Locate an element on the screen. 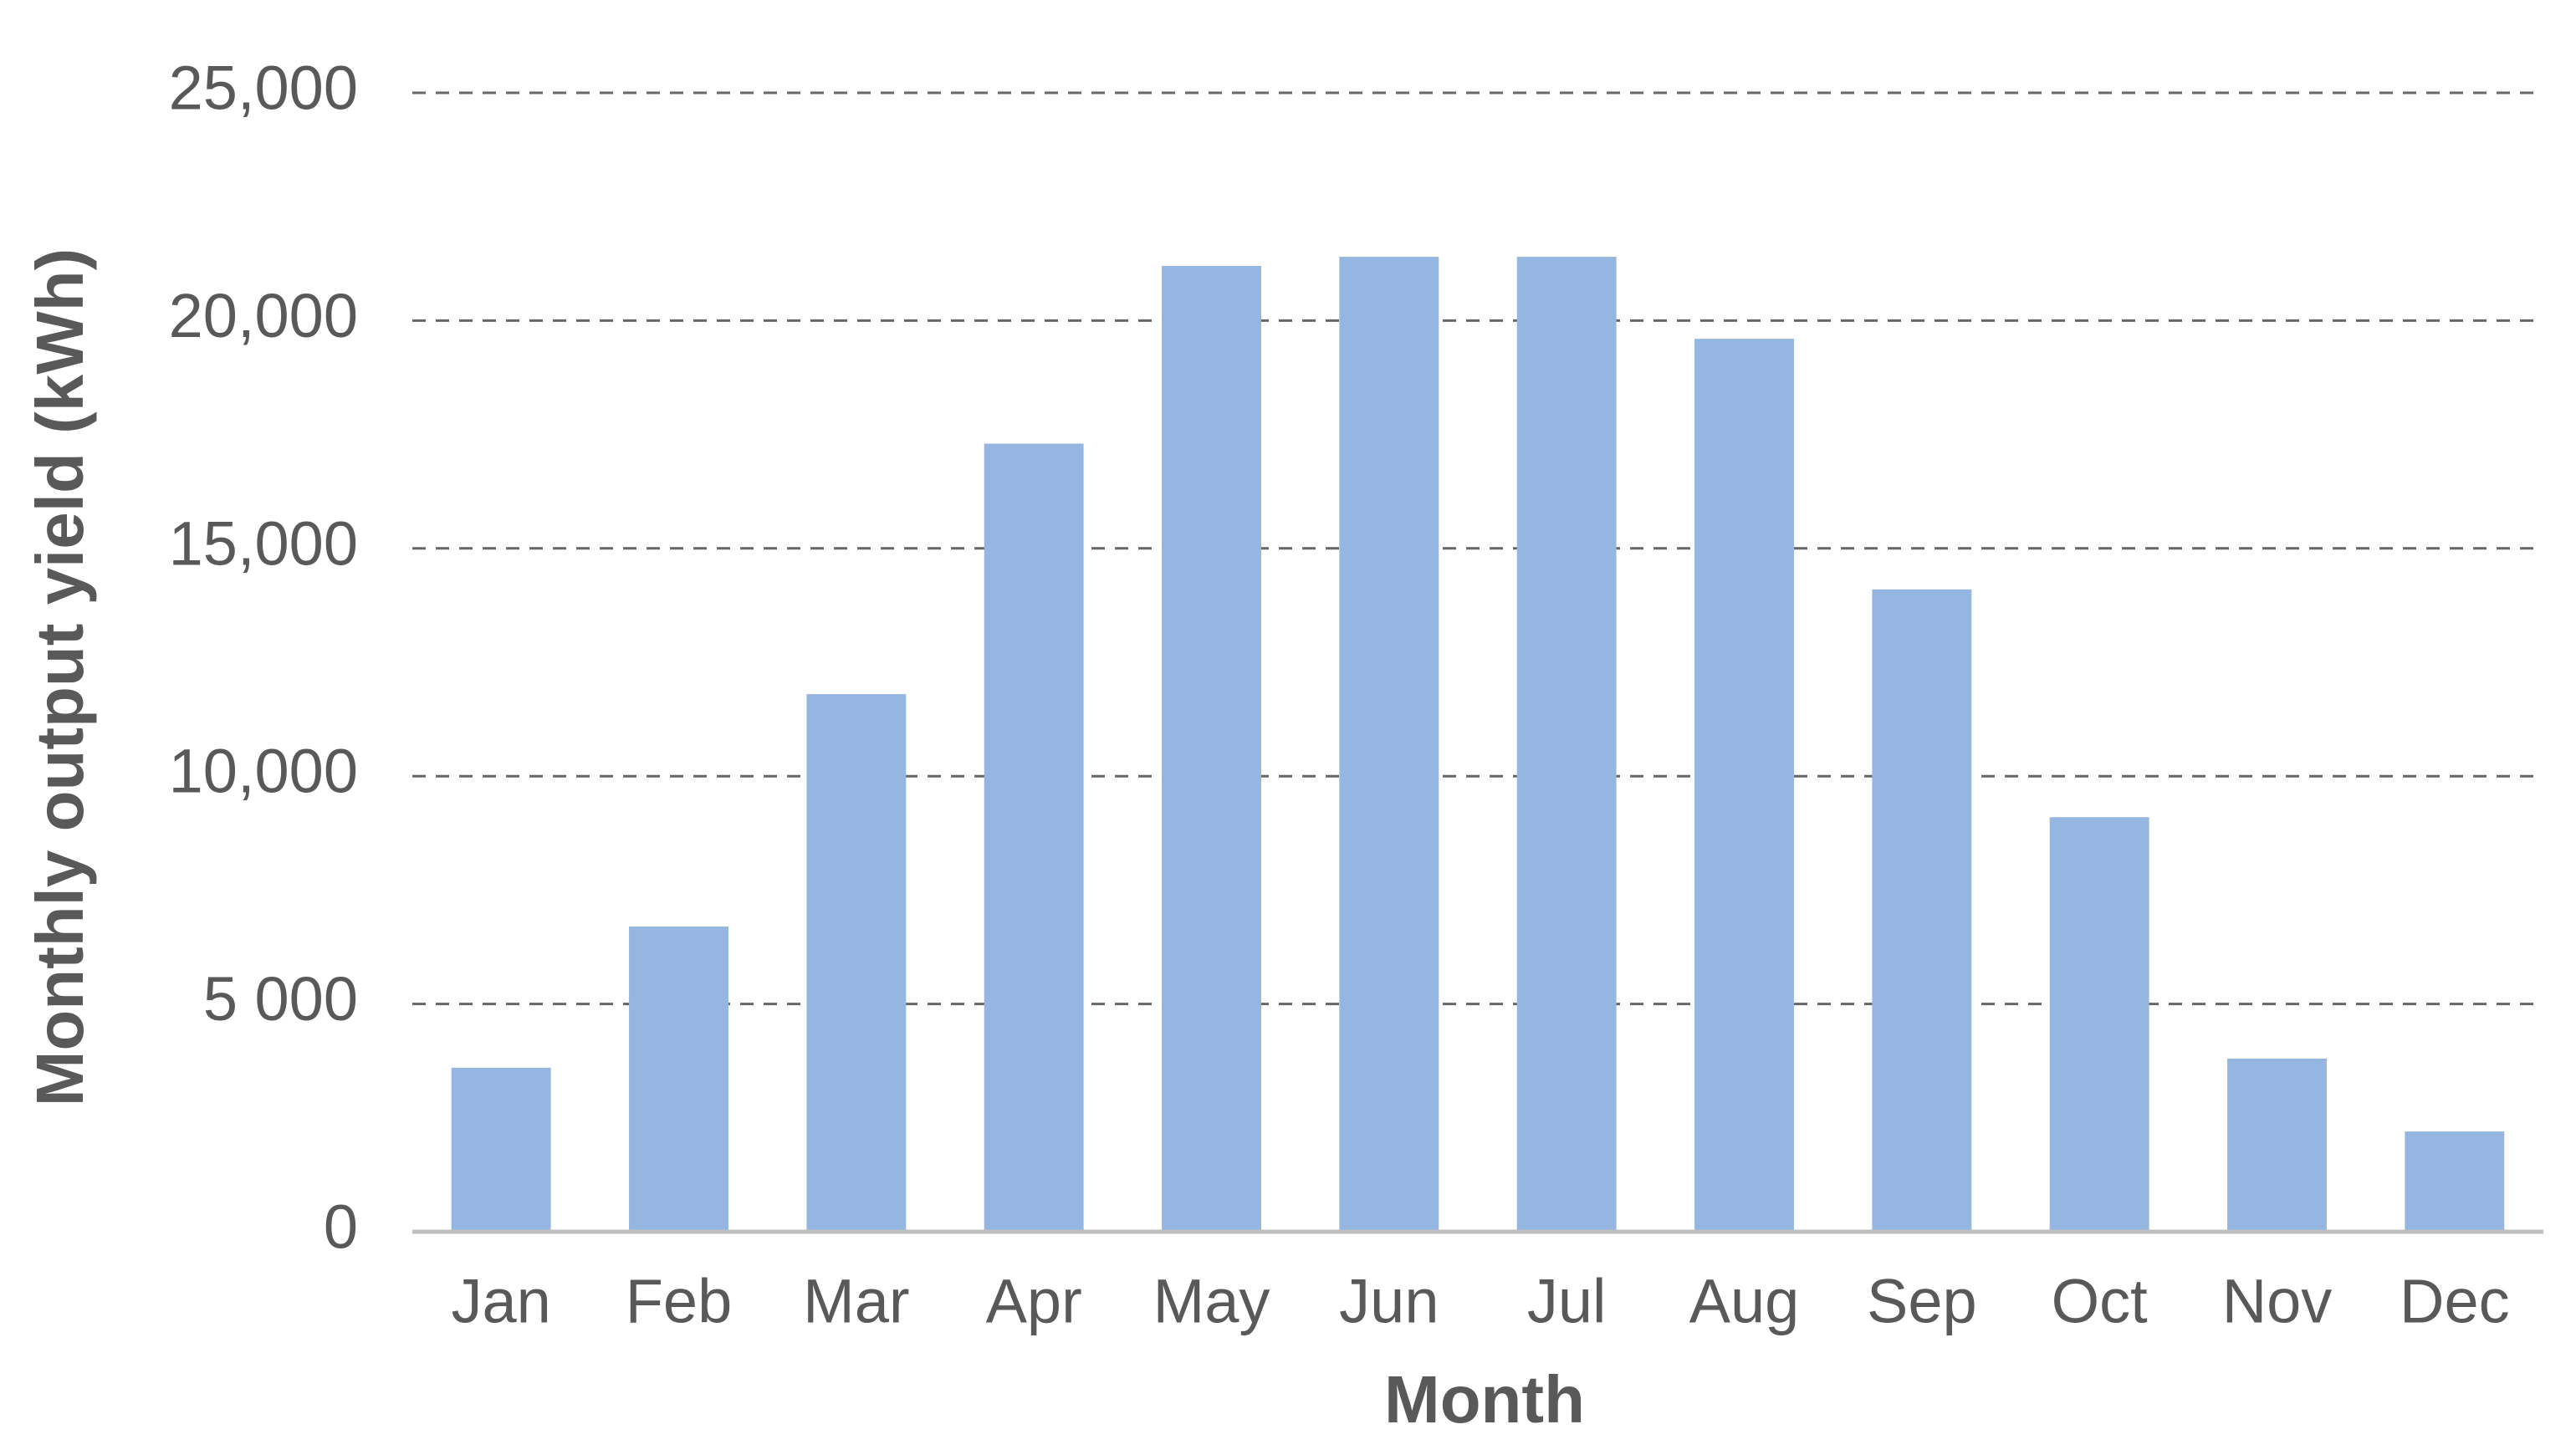 This screenshot has height=1455, width=2576. y-tick-label: 20,000 is located at coordinates (263, 315).